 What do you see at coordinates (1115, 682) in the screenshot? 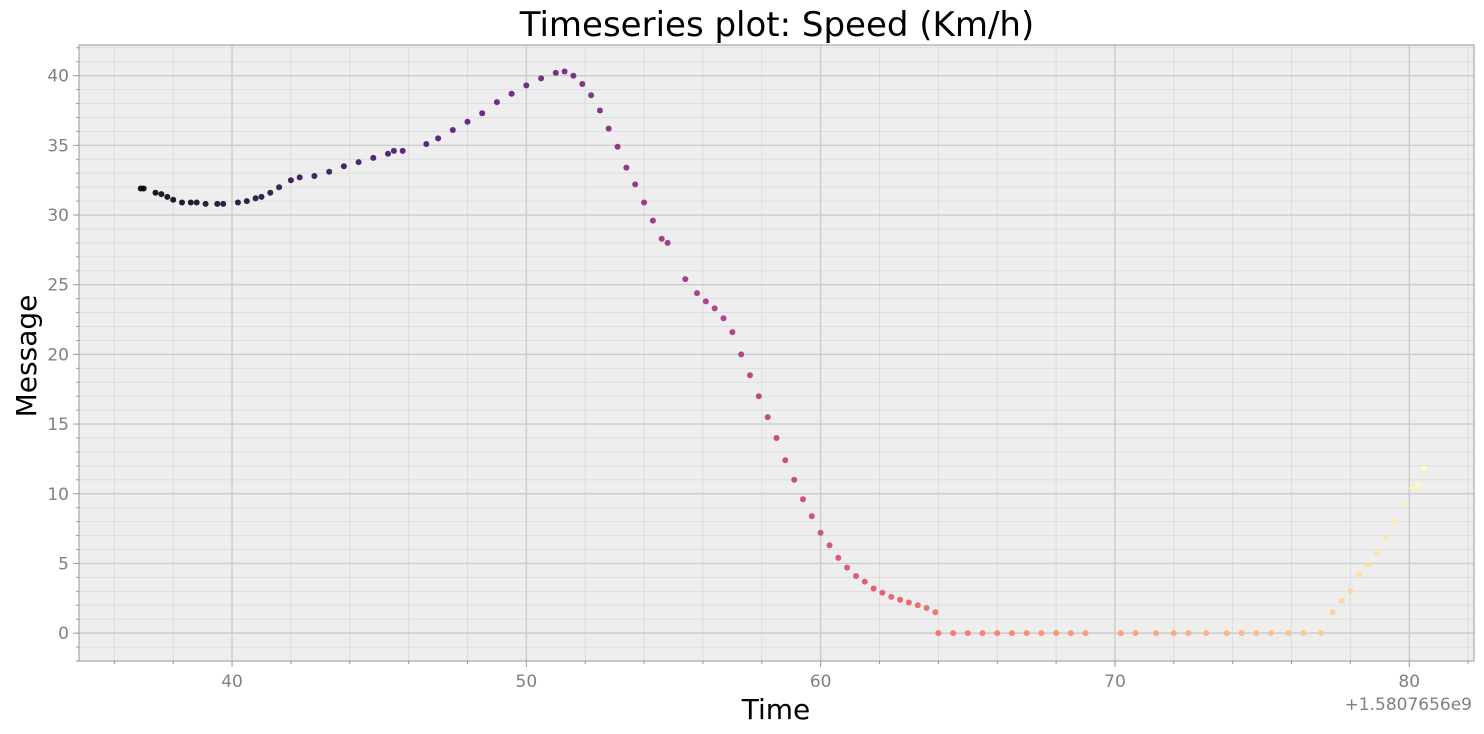
I see `x-tick-label: 70` at bounding box center [1115, 682].